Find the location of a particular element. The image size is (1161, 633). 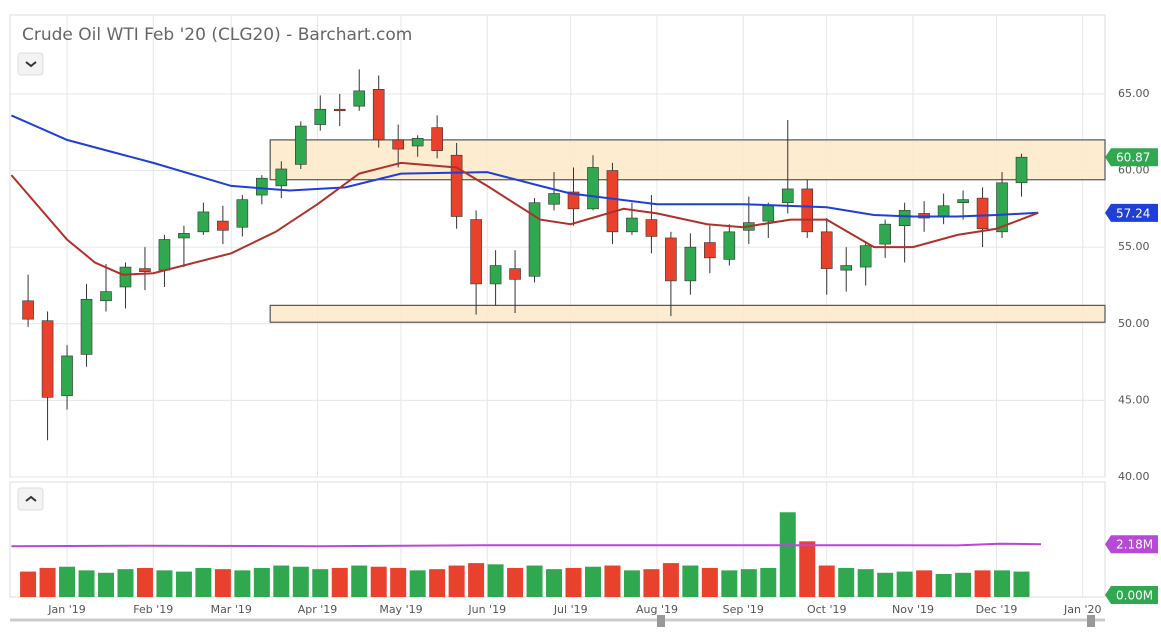

collapse-button is located at coordinates (30, 64).